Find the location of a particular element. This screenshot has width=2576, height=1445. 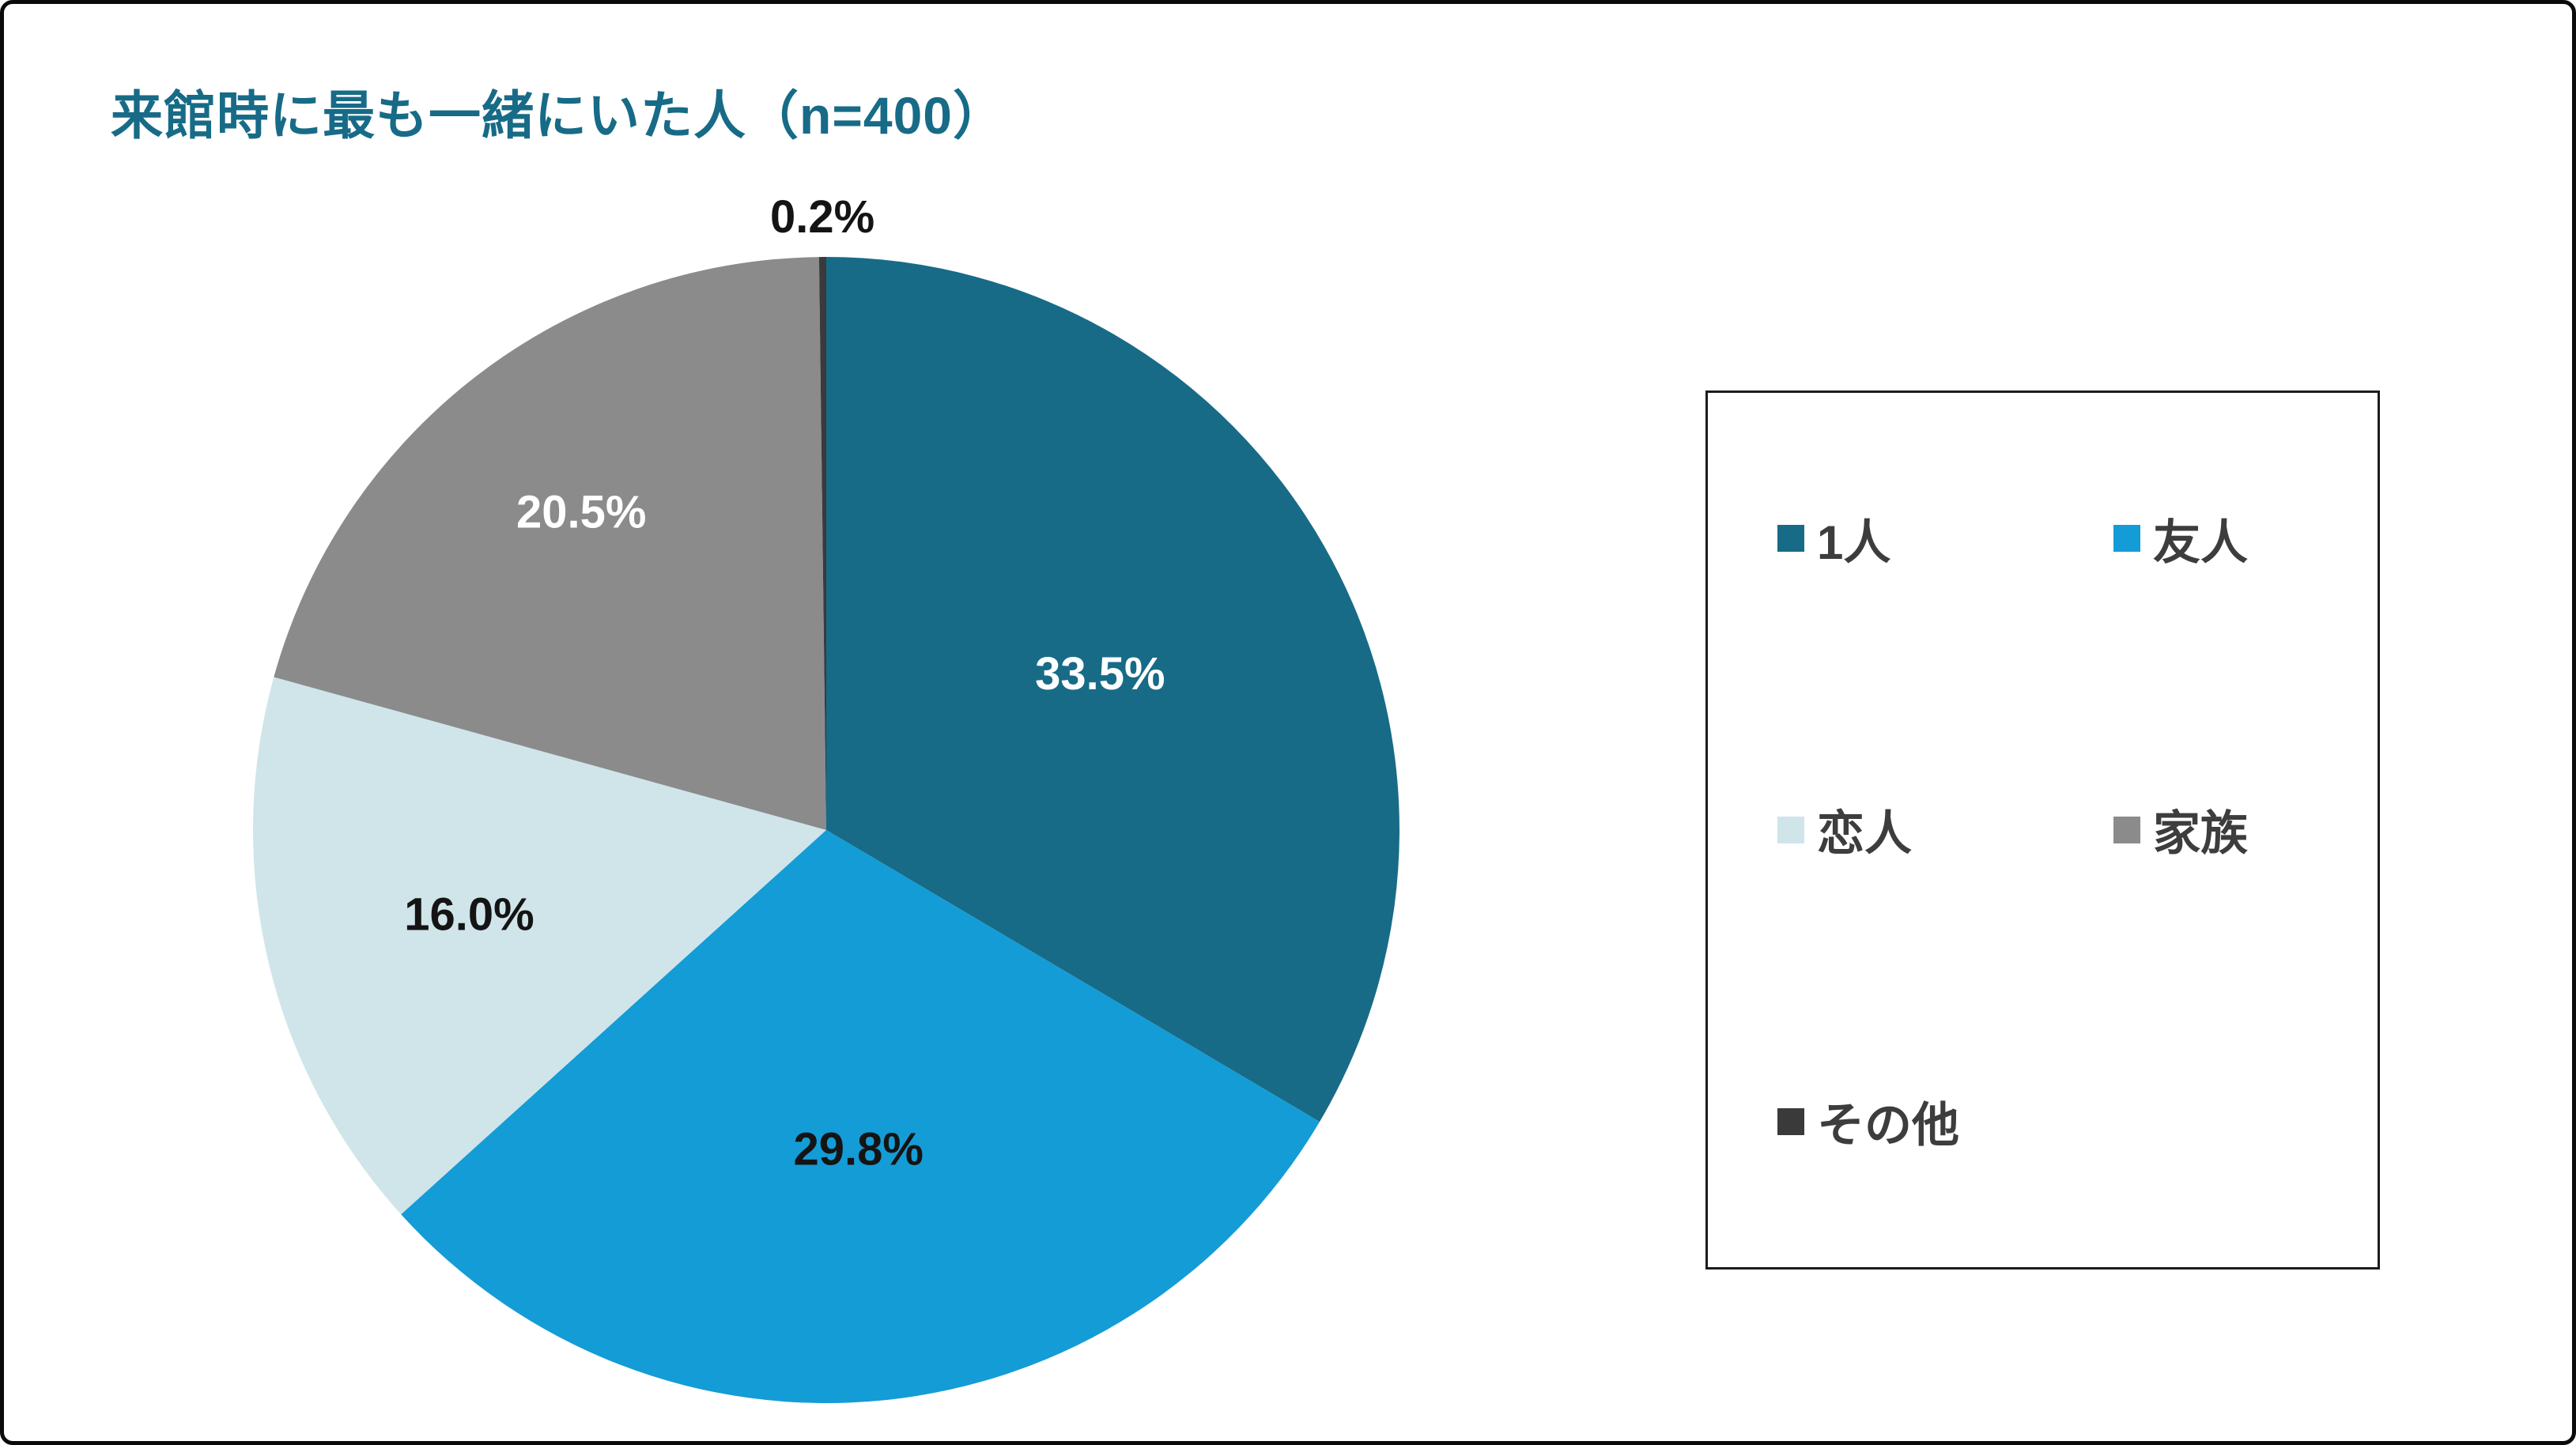

pie-data-label-5: 0.2% is located at coordinates (822, 217).